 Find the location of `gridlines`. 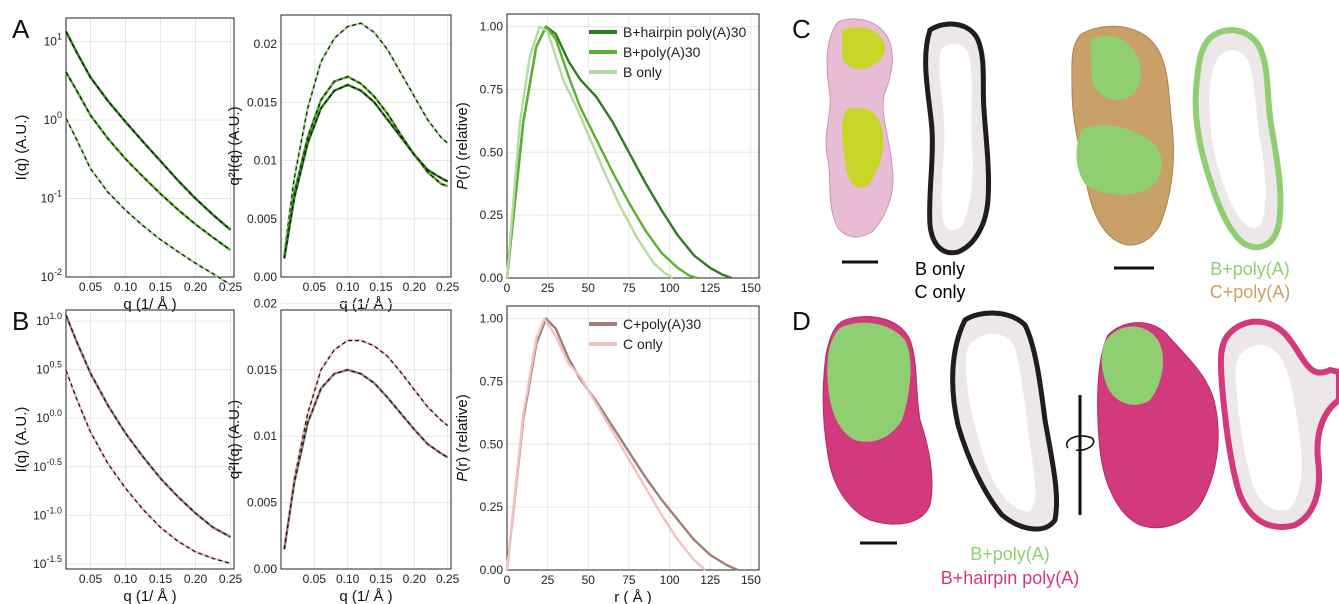

gridlines is located at coordinates (150, 148).